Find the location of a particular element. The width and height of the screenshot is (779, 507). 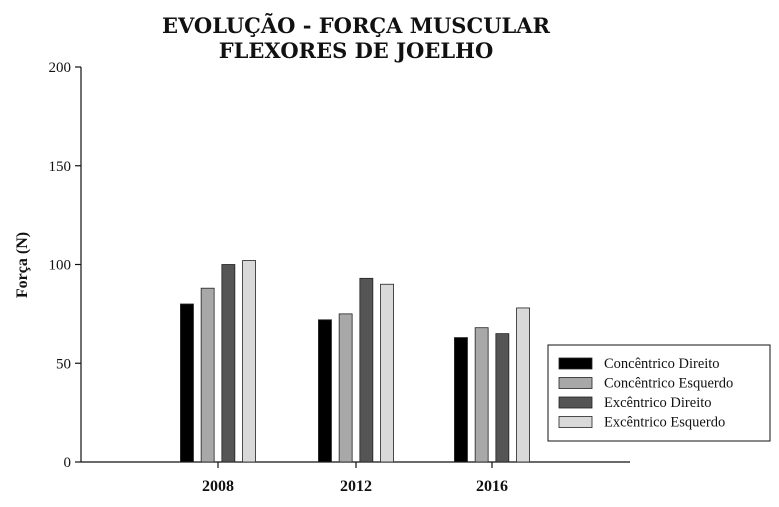

y-tick-label: 200 is located at coordinates (60, 68).